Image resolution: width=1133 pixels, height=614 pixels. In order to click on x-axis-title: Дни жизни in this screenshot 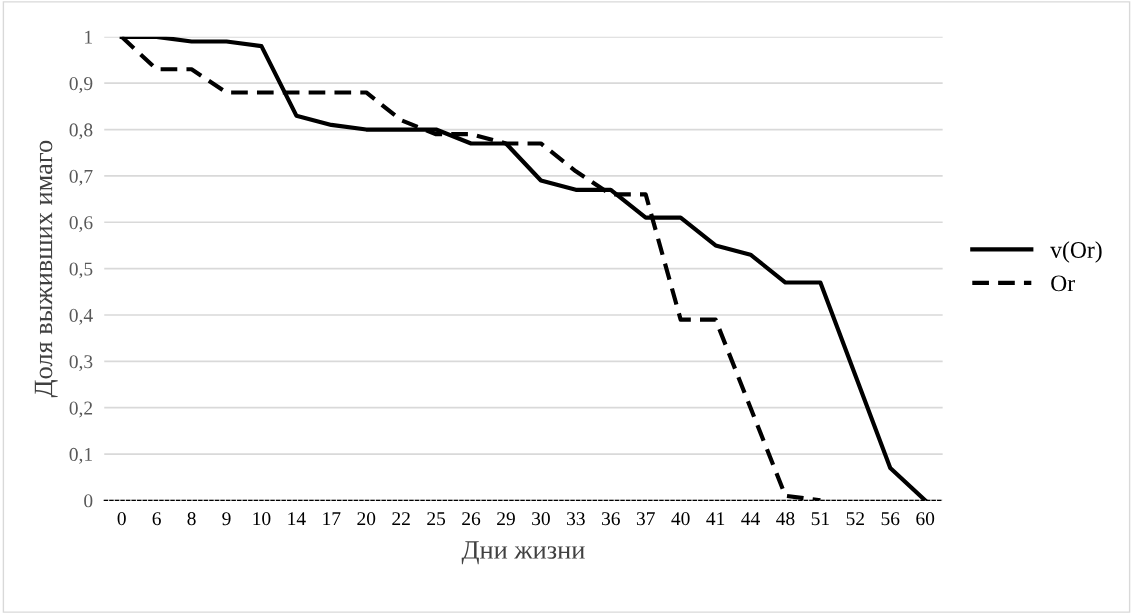, I will do `click(523, 553)`.